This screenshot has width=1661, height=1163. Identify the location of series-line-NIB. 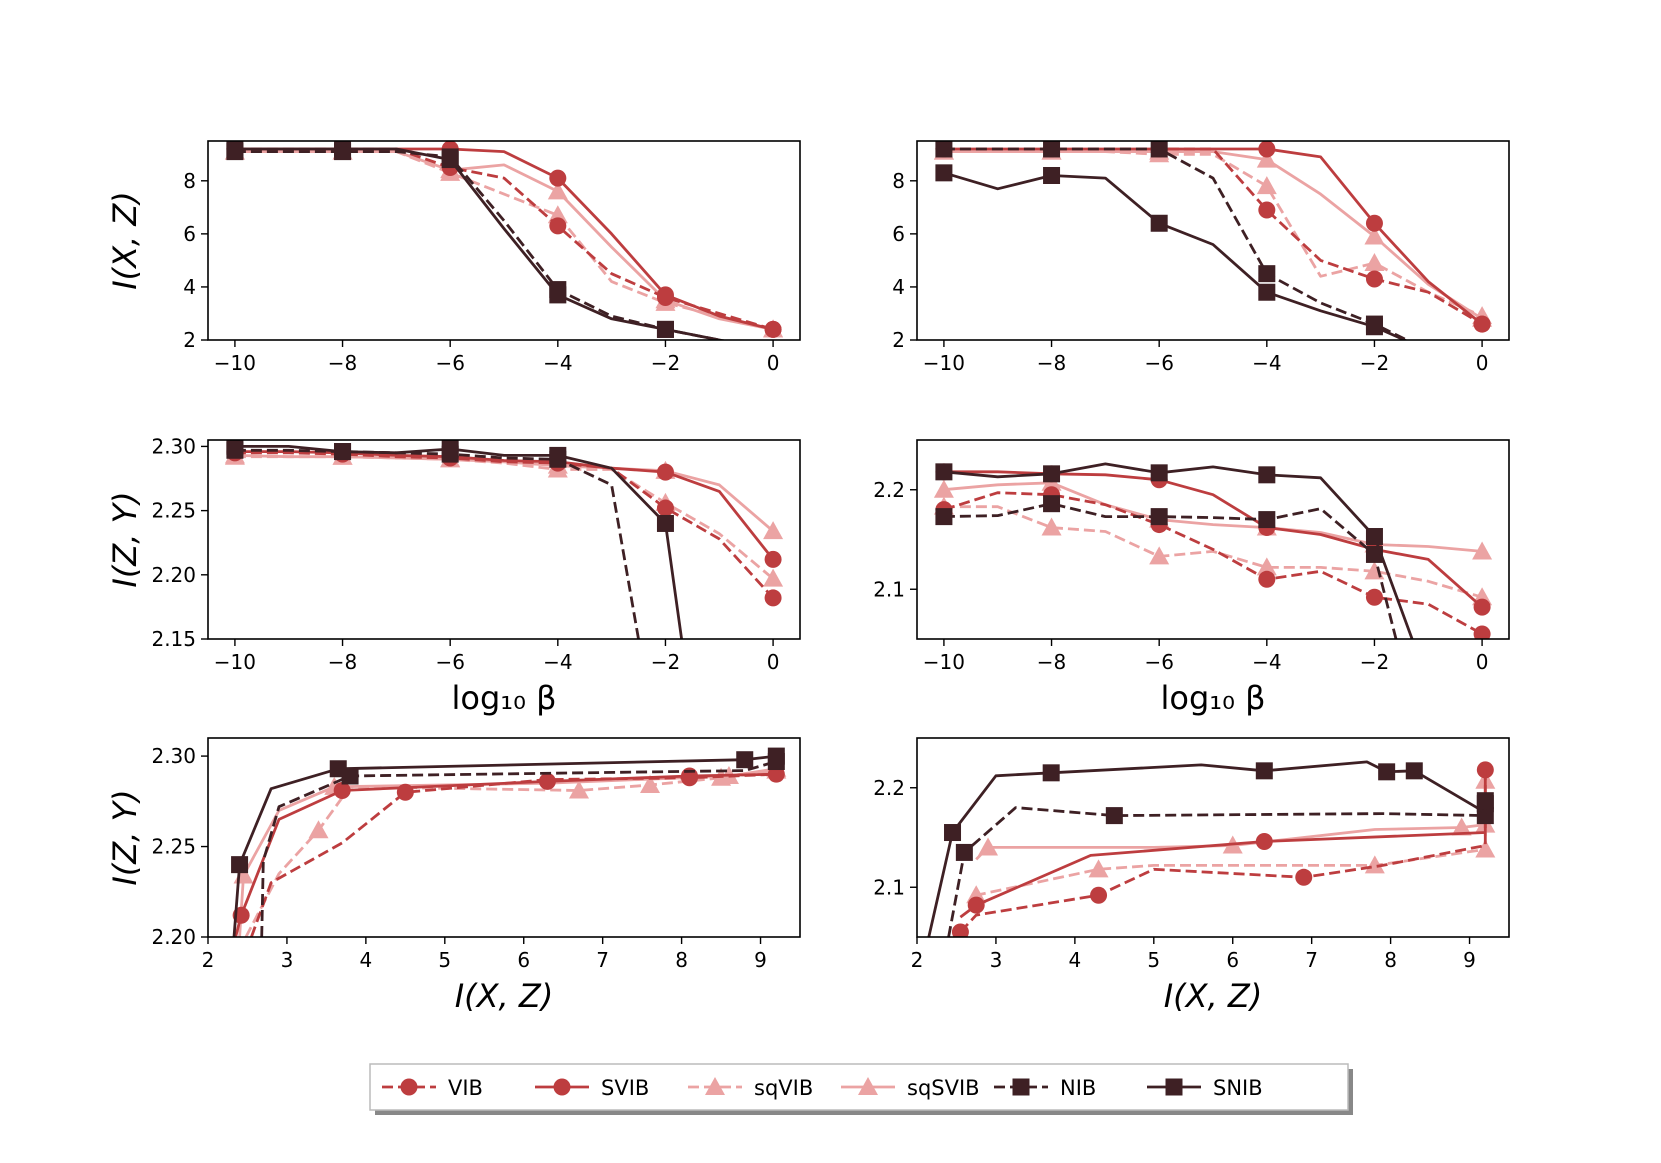
(518, 848).